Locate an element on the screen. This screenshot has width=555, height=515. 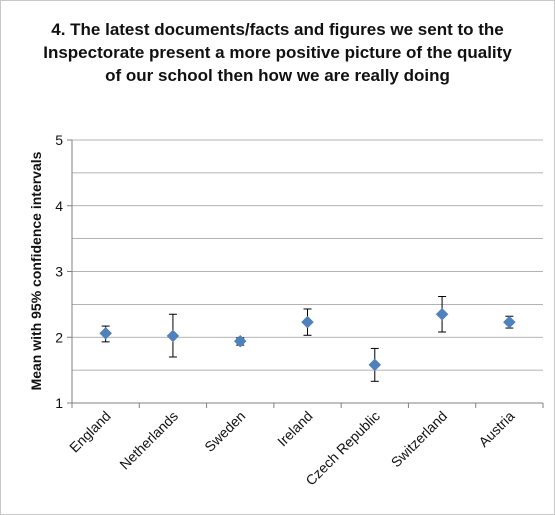
x-tick-label: Sweden is located at coordinates (224, 431).